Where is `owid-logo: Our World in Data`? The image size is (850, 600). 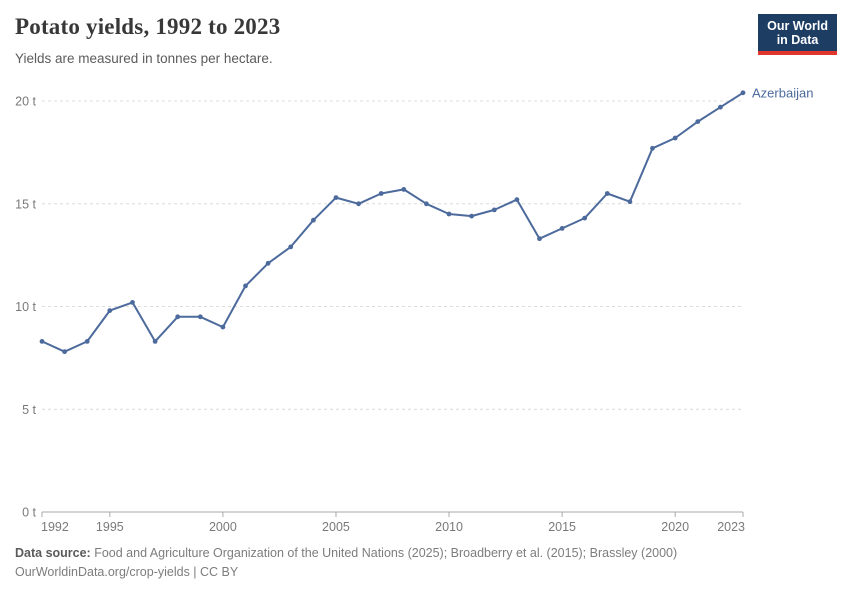 owid-logo: Our World in Data is located at coordinates (797, 34).